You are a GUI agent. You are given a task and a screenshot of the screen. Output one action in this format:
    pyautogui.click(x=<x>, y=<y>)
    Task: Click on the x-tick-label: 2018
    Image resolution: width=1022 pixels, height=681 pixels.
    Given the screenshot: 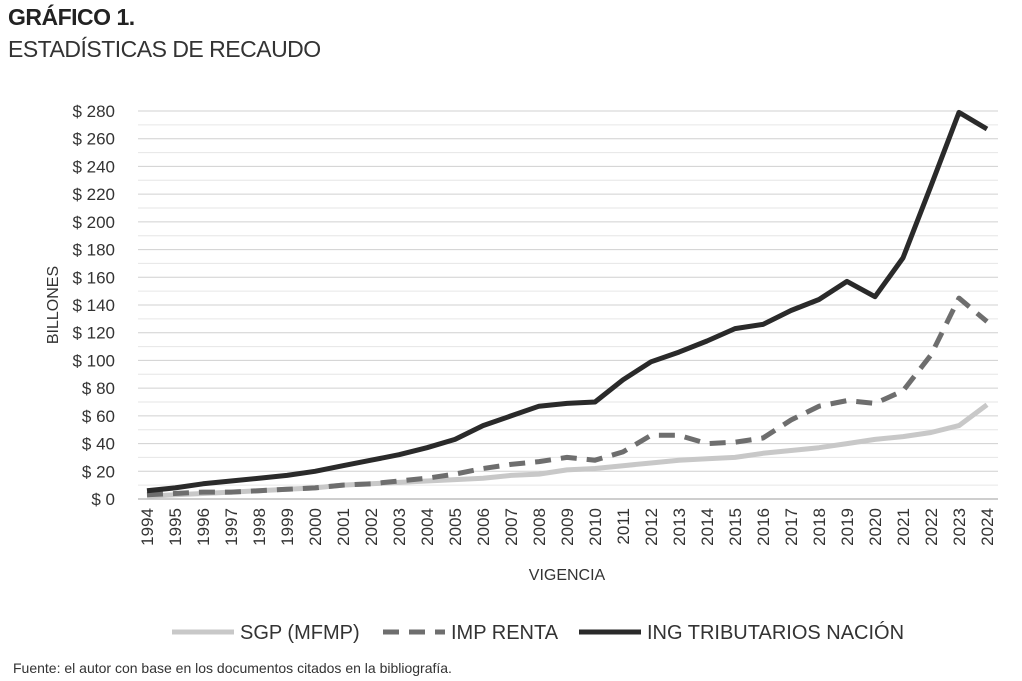 What is the action you would take?
    pyautogui.click(x=819, y=527)
    